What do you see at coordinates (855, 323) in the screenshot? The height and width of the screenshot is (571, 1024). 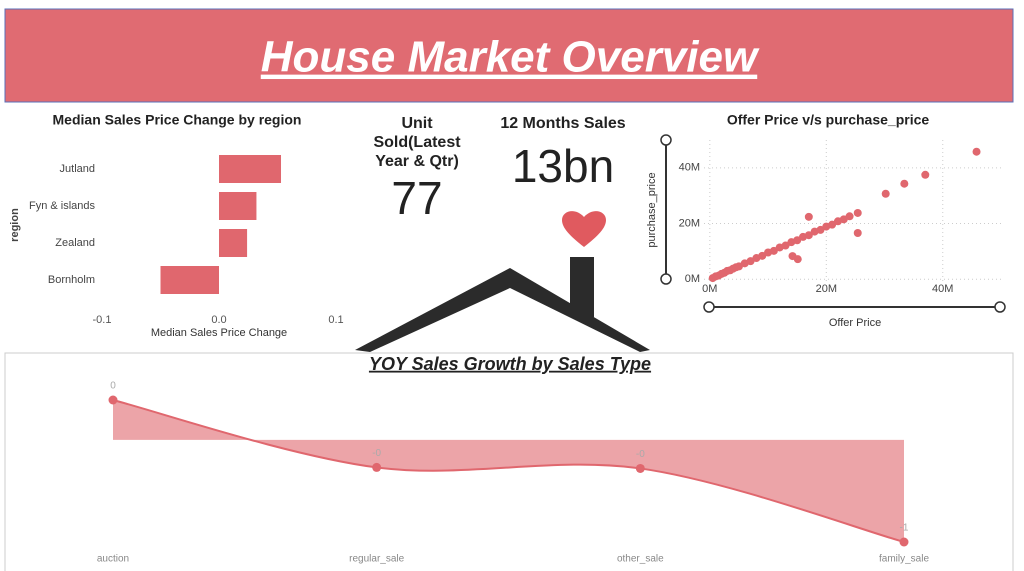 I see `x-axis-label: Offer Price` at bounding box center [855, 323].